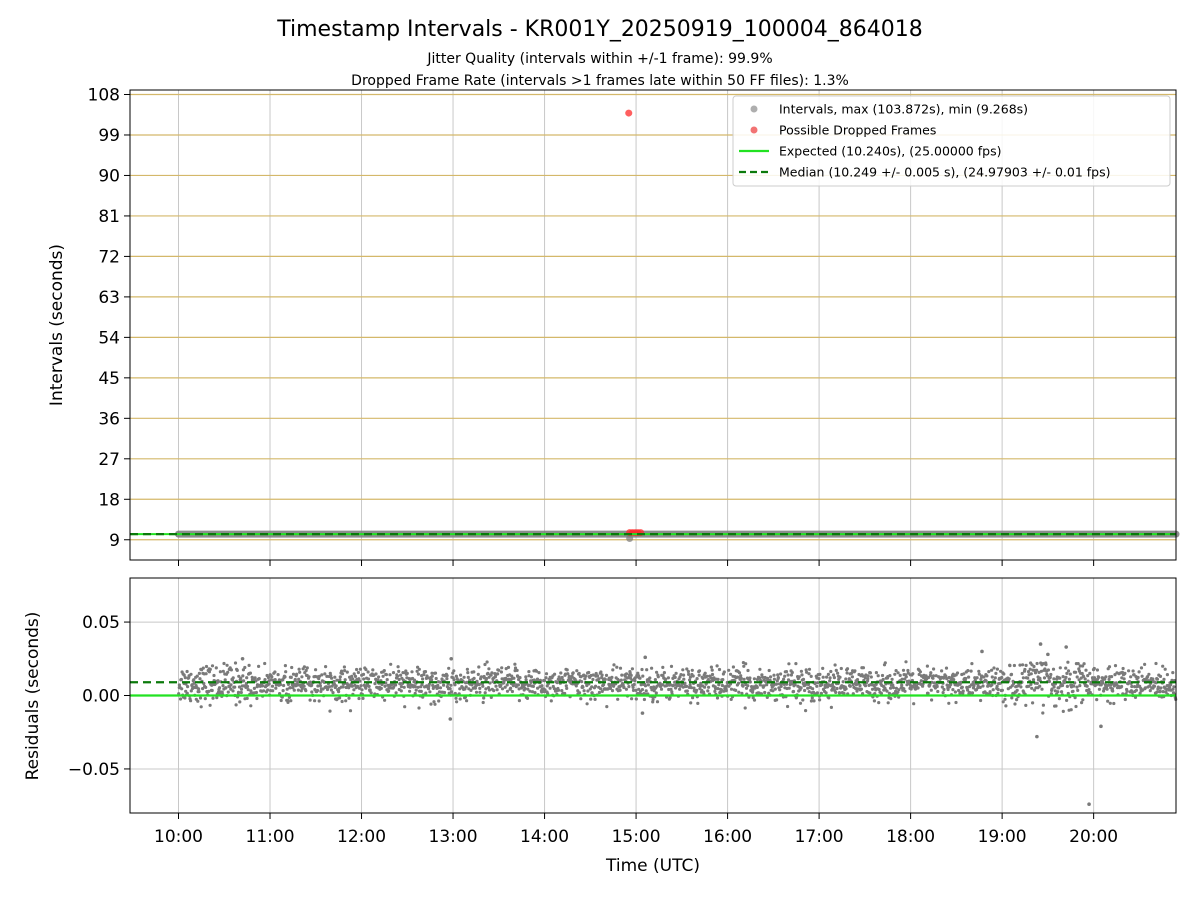 The width and height of the screenshot is (1200, 900). What do you see at coordinates (629, 113) in the screenshot?
I see `dropped-frame-point` at bounding box center [629, 113].